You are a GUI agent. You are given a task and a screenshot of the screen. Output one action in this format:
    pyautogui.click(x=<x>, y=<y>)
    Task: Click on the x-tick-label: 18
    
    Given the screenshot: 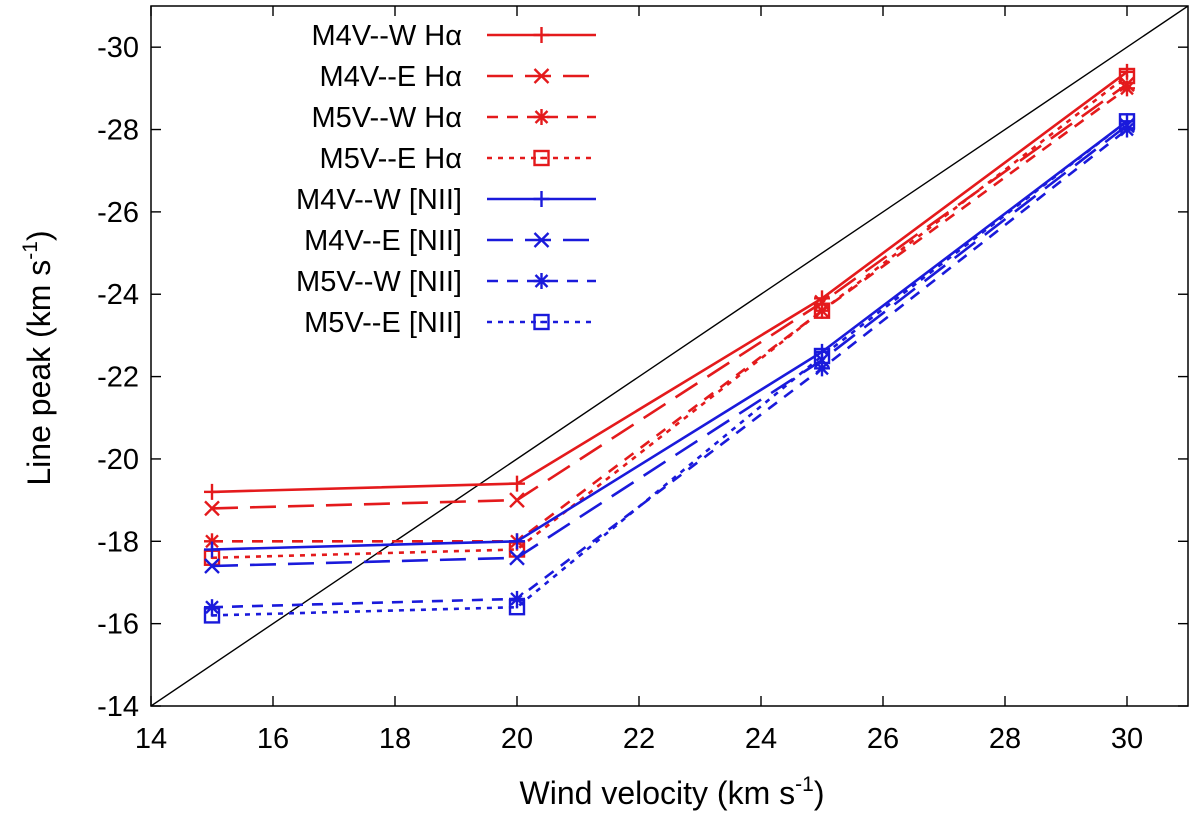 What is the action you would take?
    pyautogui.click(x=395, y=739)
    